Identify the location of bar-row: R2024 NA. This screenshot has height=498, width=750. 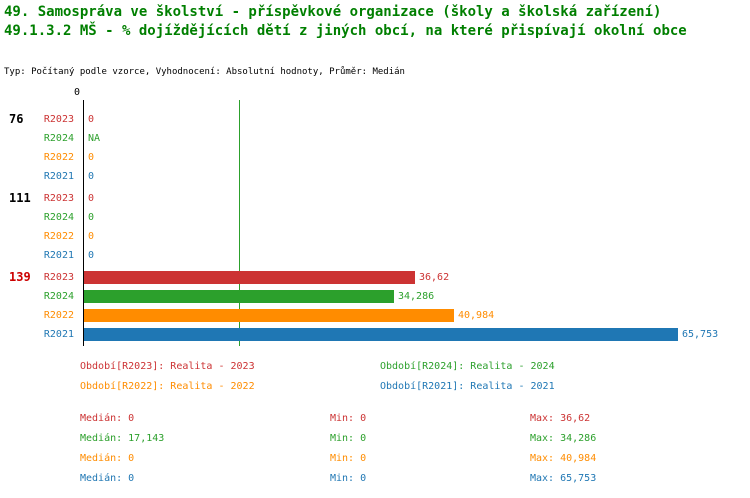
(375, 138).